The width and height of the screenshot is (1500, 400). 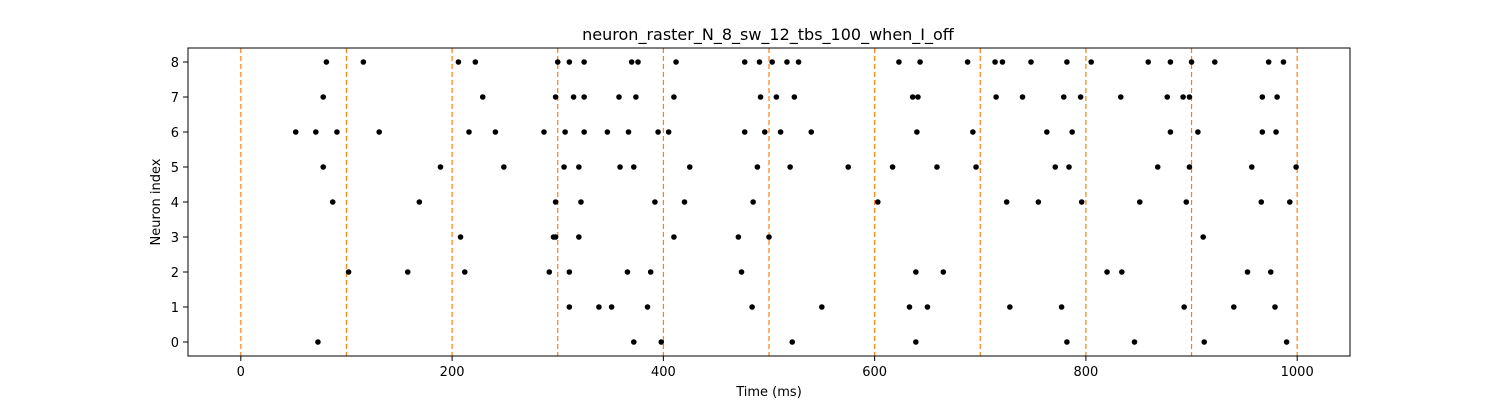 I want to click on x-tick-label: 200, so click(x=452, y=372).